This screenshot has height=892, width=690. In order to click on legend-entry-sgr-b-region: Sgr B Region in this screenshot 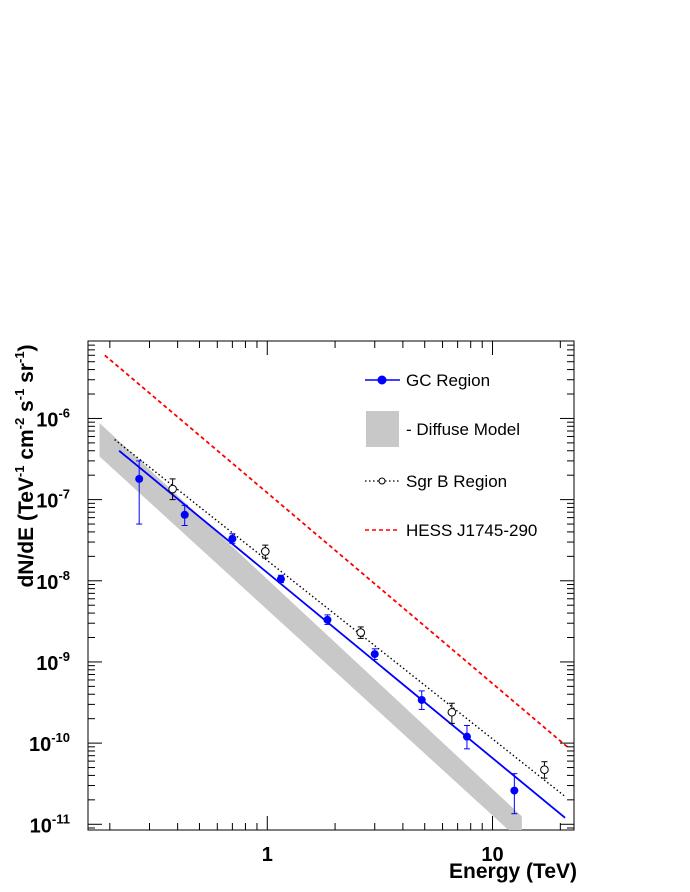, I will do `click(436, 481)`.